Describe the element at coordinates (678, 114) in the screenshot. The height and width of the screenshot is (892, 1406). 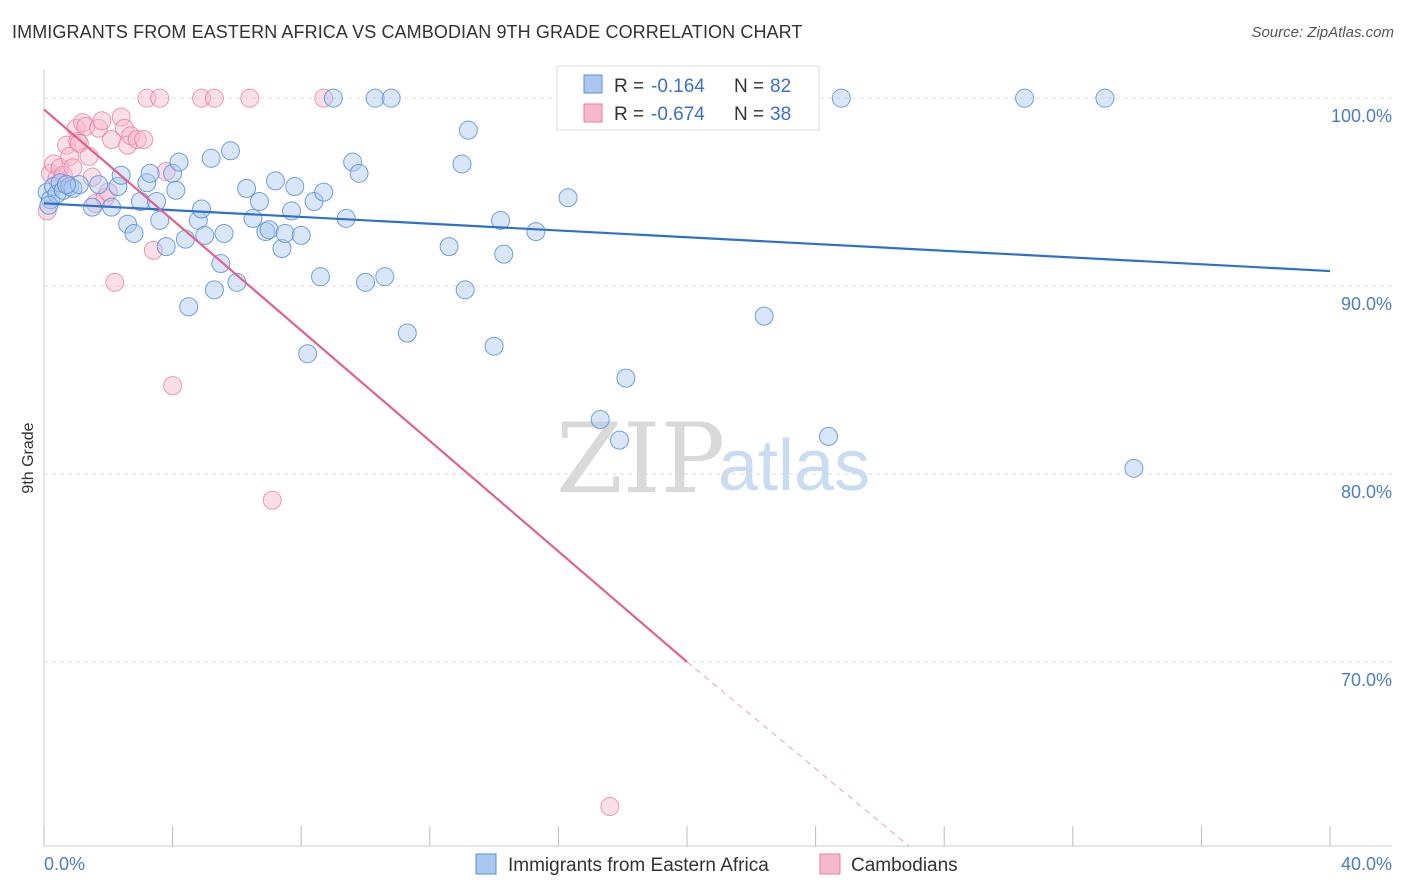
I see `legend-r-value-2: -0.674` at that location.